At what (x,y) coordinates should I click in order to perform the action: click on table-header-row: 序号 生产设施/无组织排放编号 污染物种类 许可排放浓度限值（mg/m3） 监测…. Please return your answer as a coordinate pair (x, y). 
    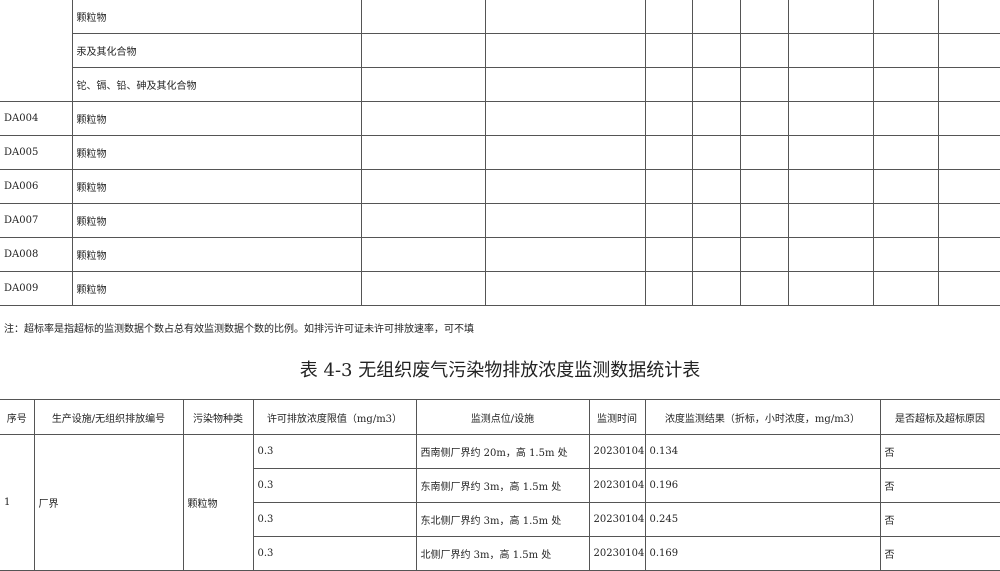
    Looking at the image, I should click on (500, 417).